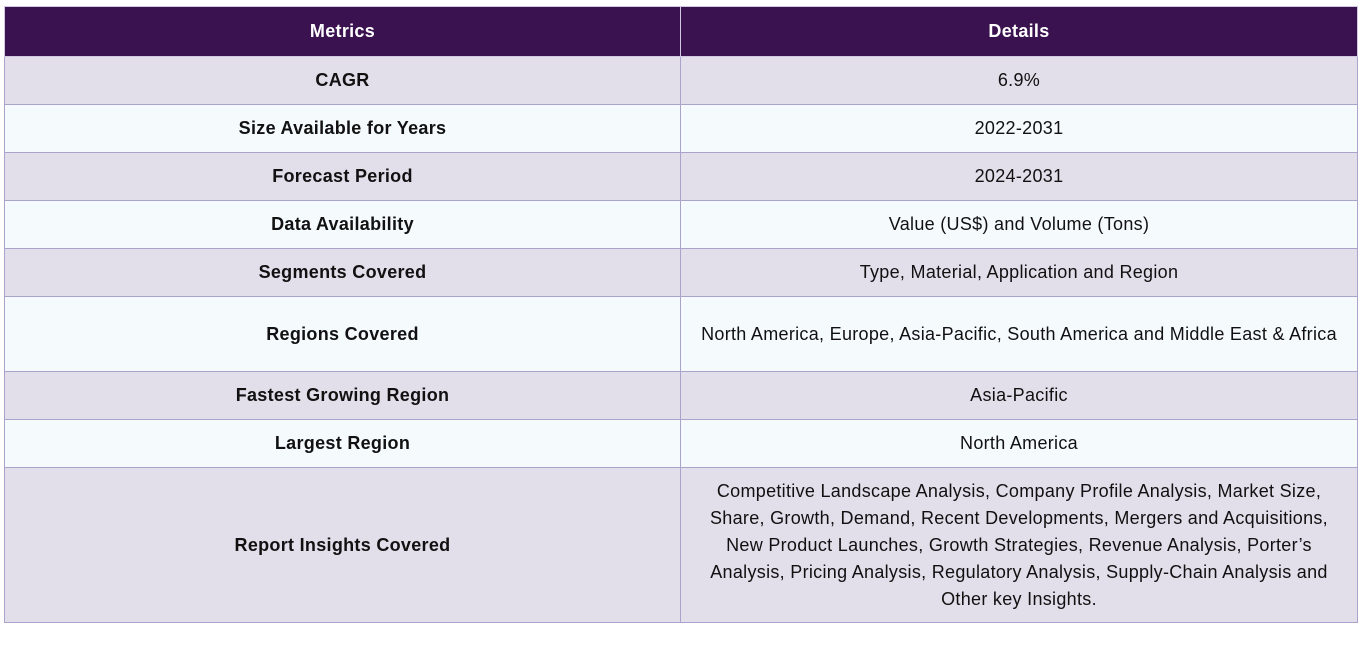  What do you see at coordinates (342, 545) in the screenshot?
I see `metric-cell: Report Insights Covered` at bounding box center [342, 545].